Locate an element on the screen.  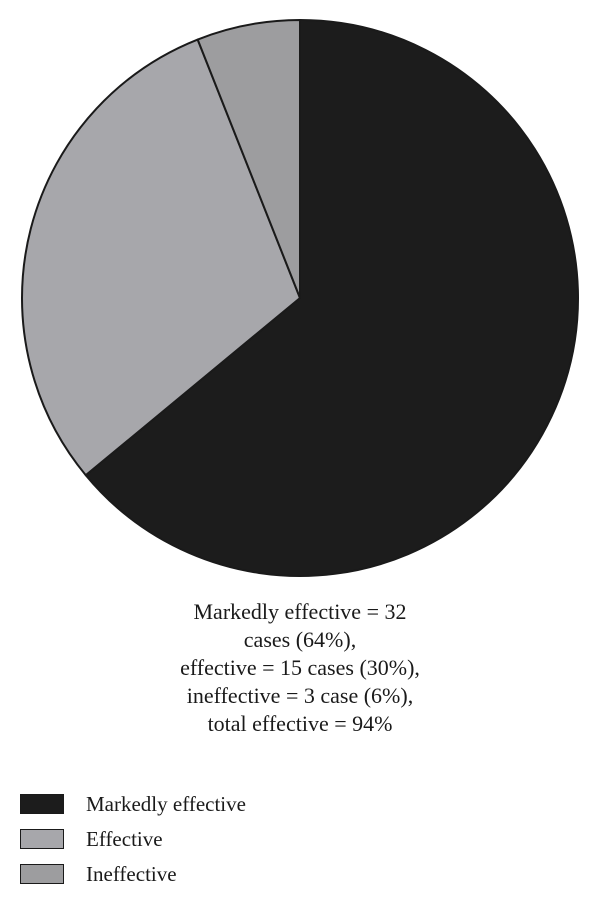
legend-item-ineffective: Ineffective is located at coordinates (133, 874).